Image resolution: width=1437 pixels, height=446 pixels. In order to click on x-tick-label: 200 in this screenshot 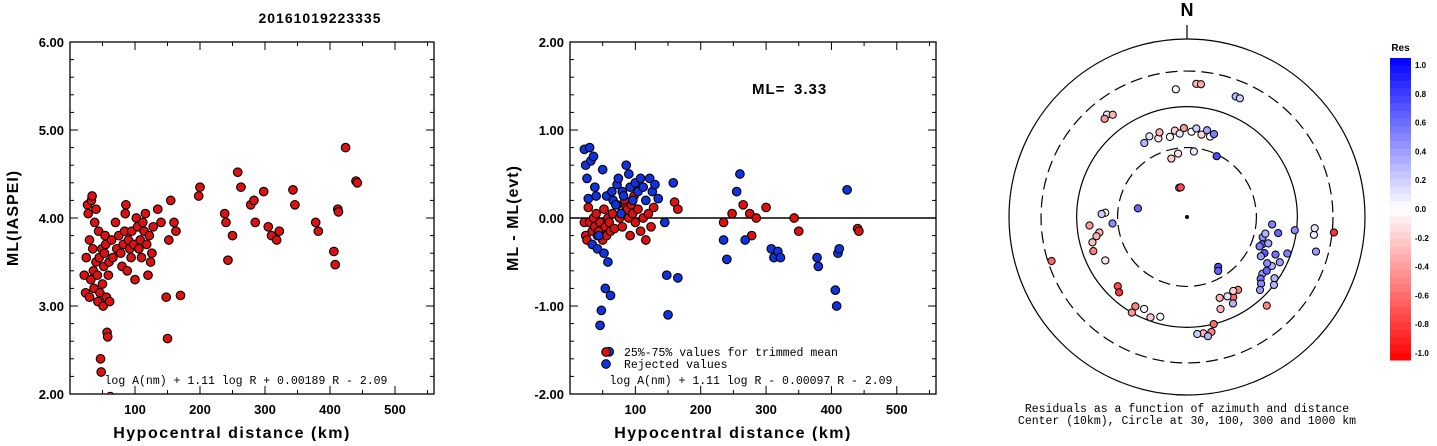, I will do `click(200, 409)`.